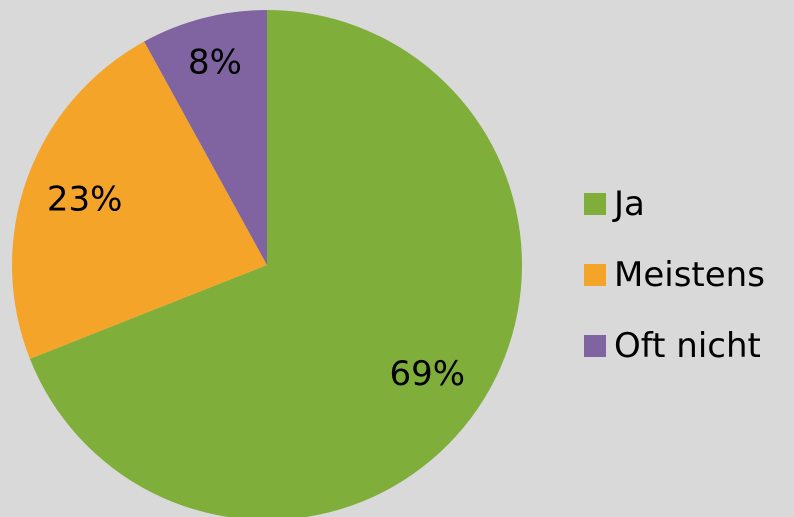 The height and width of the screenshot is (517, 794). What do you see at coordinates (595, 203) in the screenshot?
I see `legend-swatch-ja` at bounding box center [595, 203].